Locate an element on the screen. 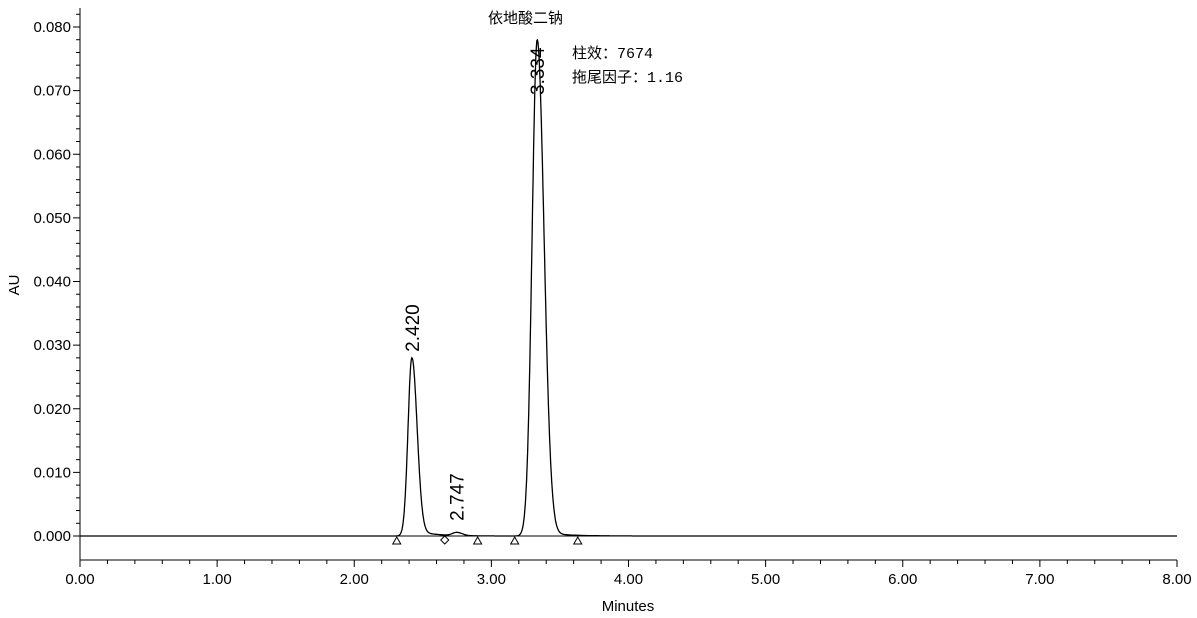 The height and width of the screenshot is (618, 1197). y-tick-label: 0.070 is located at coordinates (52, 91).